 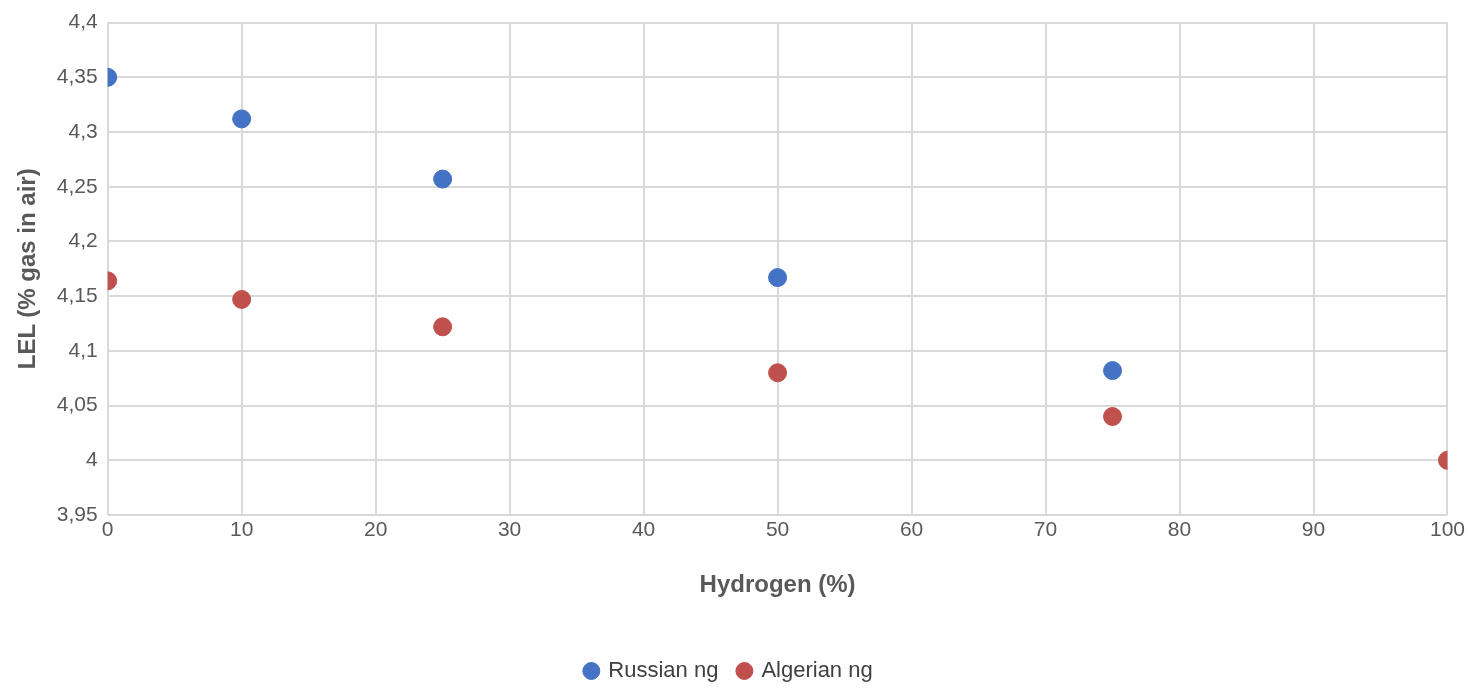 I want to click on y-tick-label: 4,1, so click(x=83, y=349).